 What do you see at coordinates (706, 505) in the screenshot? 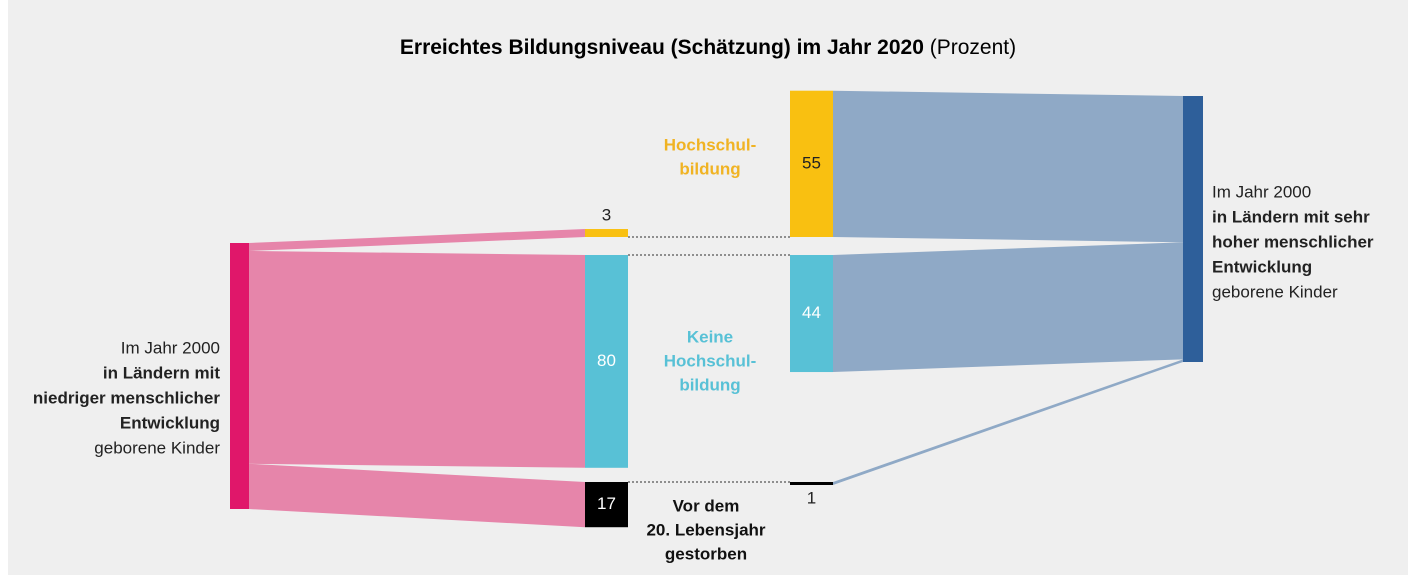
I see `category-label: Vor dem` at bounding box center [706, 505].